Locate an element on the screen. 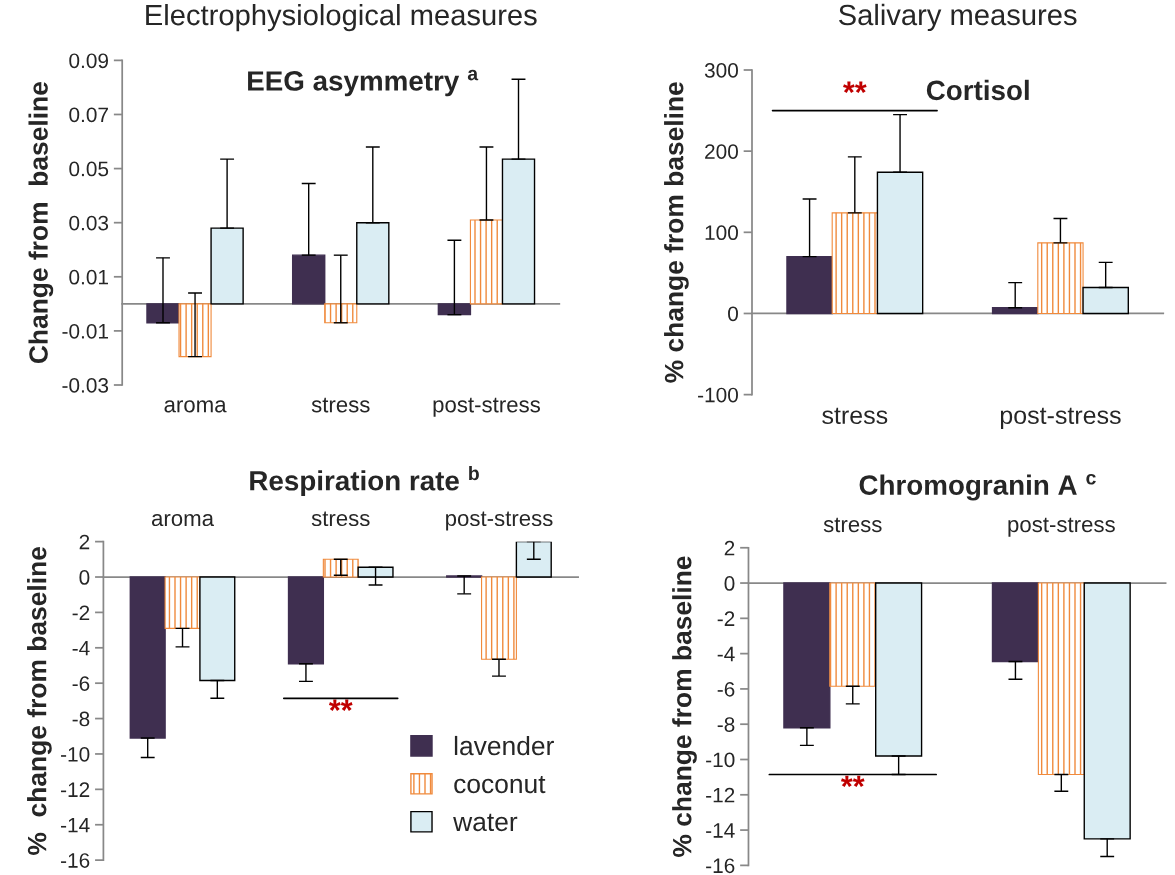 The width and height of the screenshot is (1175, 875). y-tick-label: 0.01 is located at coordinates (88, 277).